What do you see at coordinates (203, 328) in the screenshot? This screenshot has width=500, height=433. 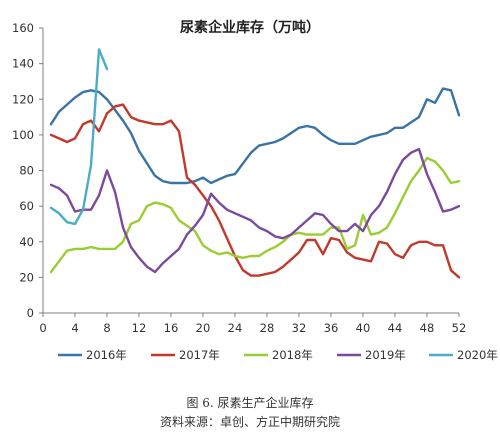 I see `x-tick-label: 20` at bounding box center [203, 328].